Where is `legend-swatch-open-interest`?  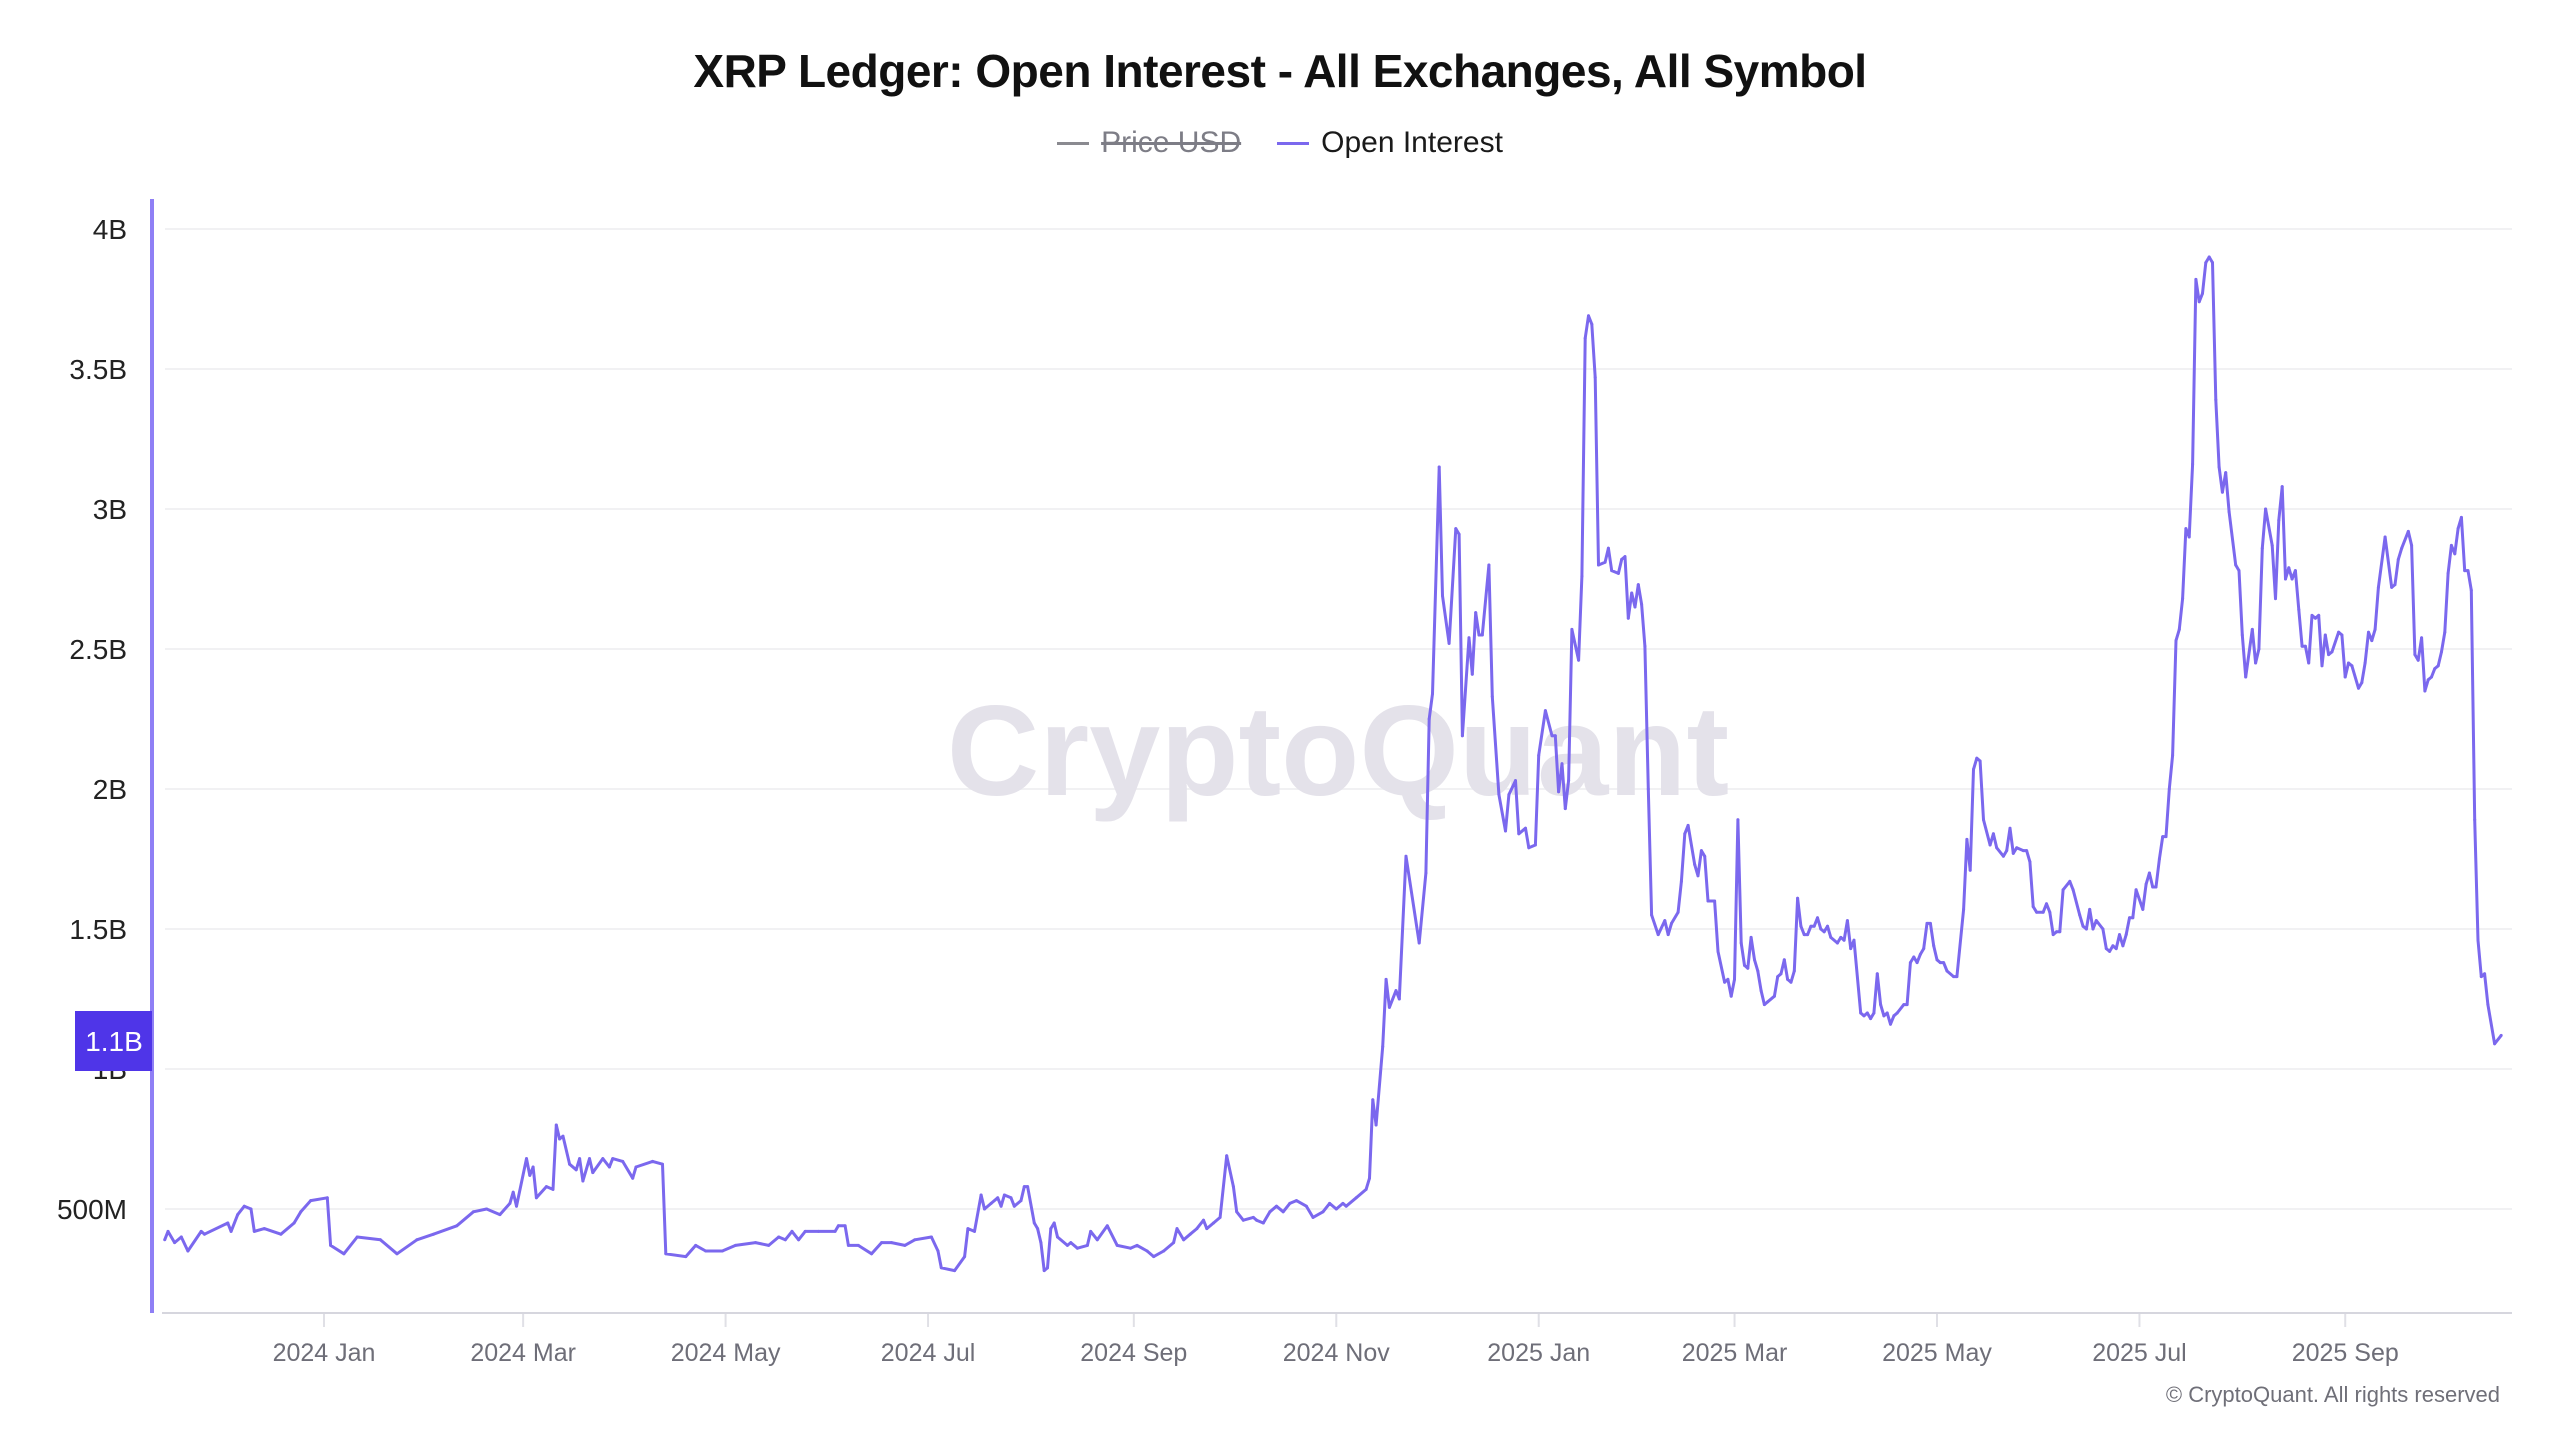
legend-swatch-open-interest is located at coordinates (1293, 143).